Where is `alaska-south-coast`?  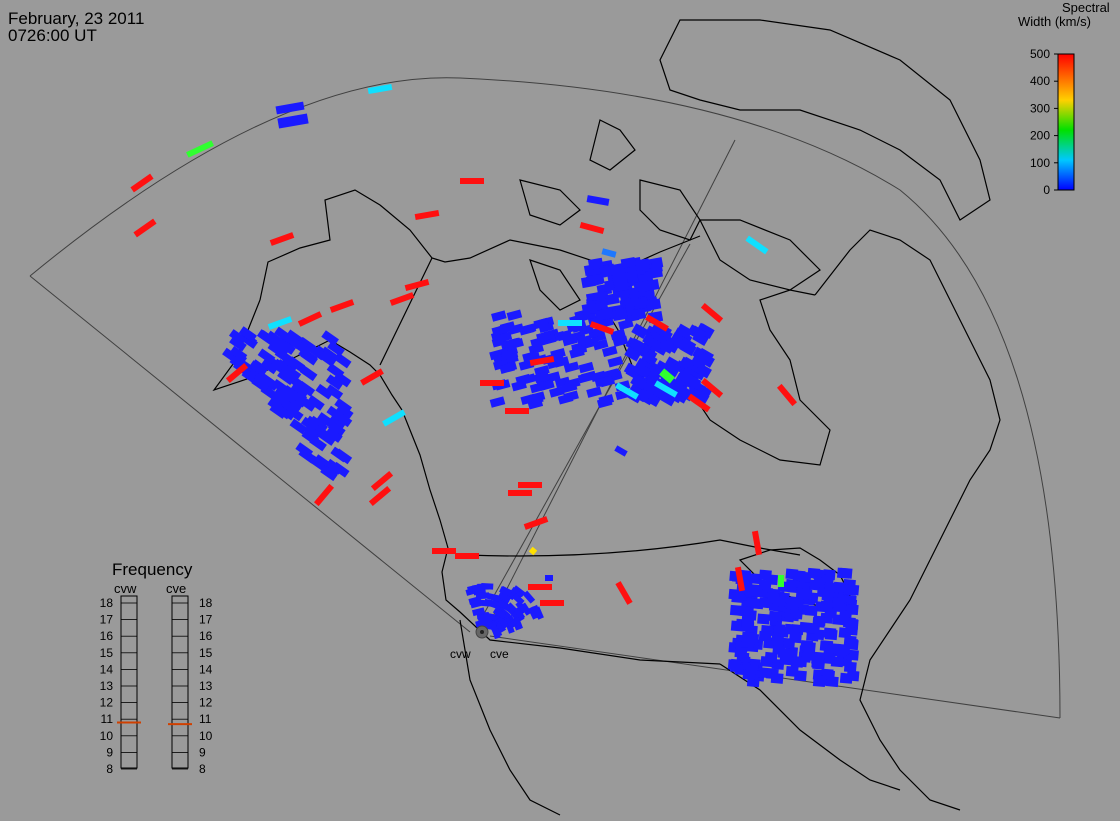 alaska-south-coast is located at coordinates (330, 424).